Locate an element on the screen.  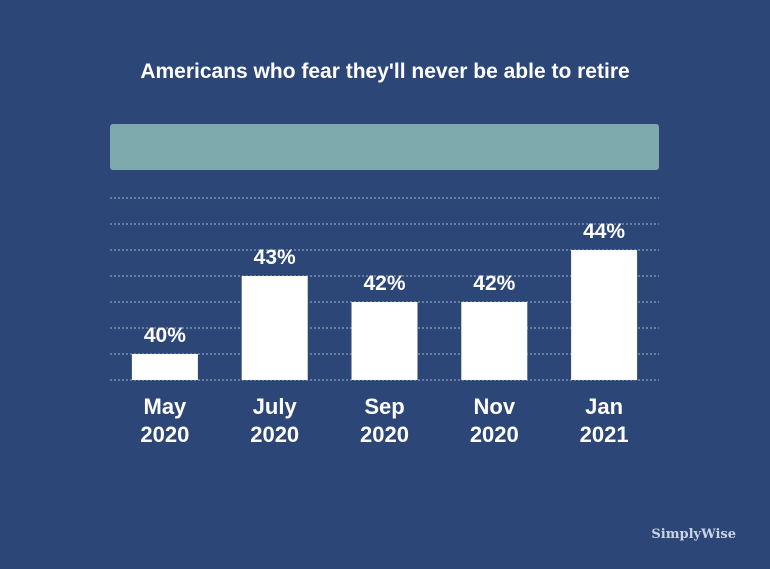
brand-logo: SimplyWise is located at coordinates (693, 534).